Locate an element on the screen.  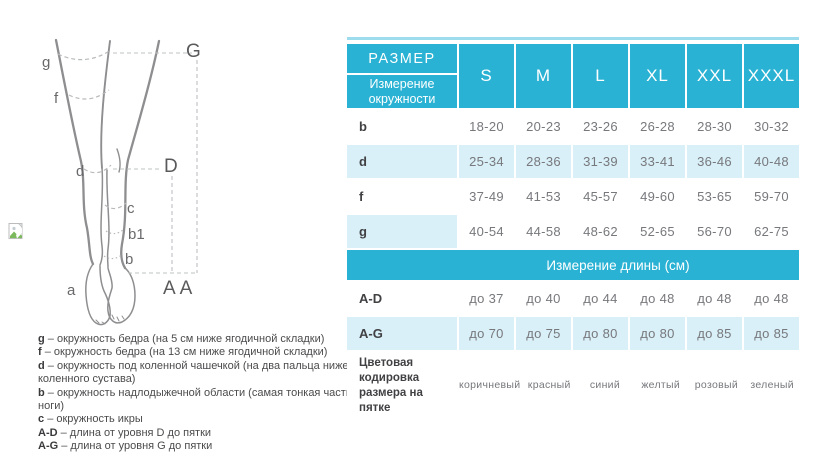
row-label: d is located at coordinates (402, 161).